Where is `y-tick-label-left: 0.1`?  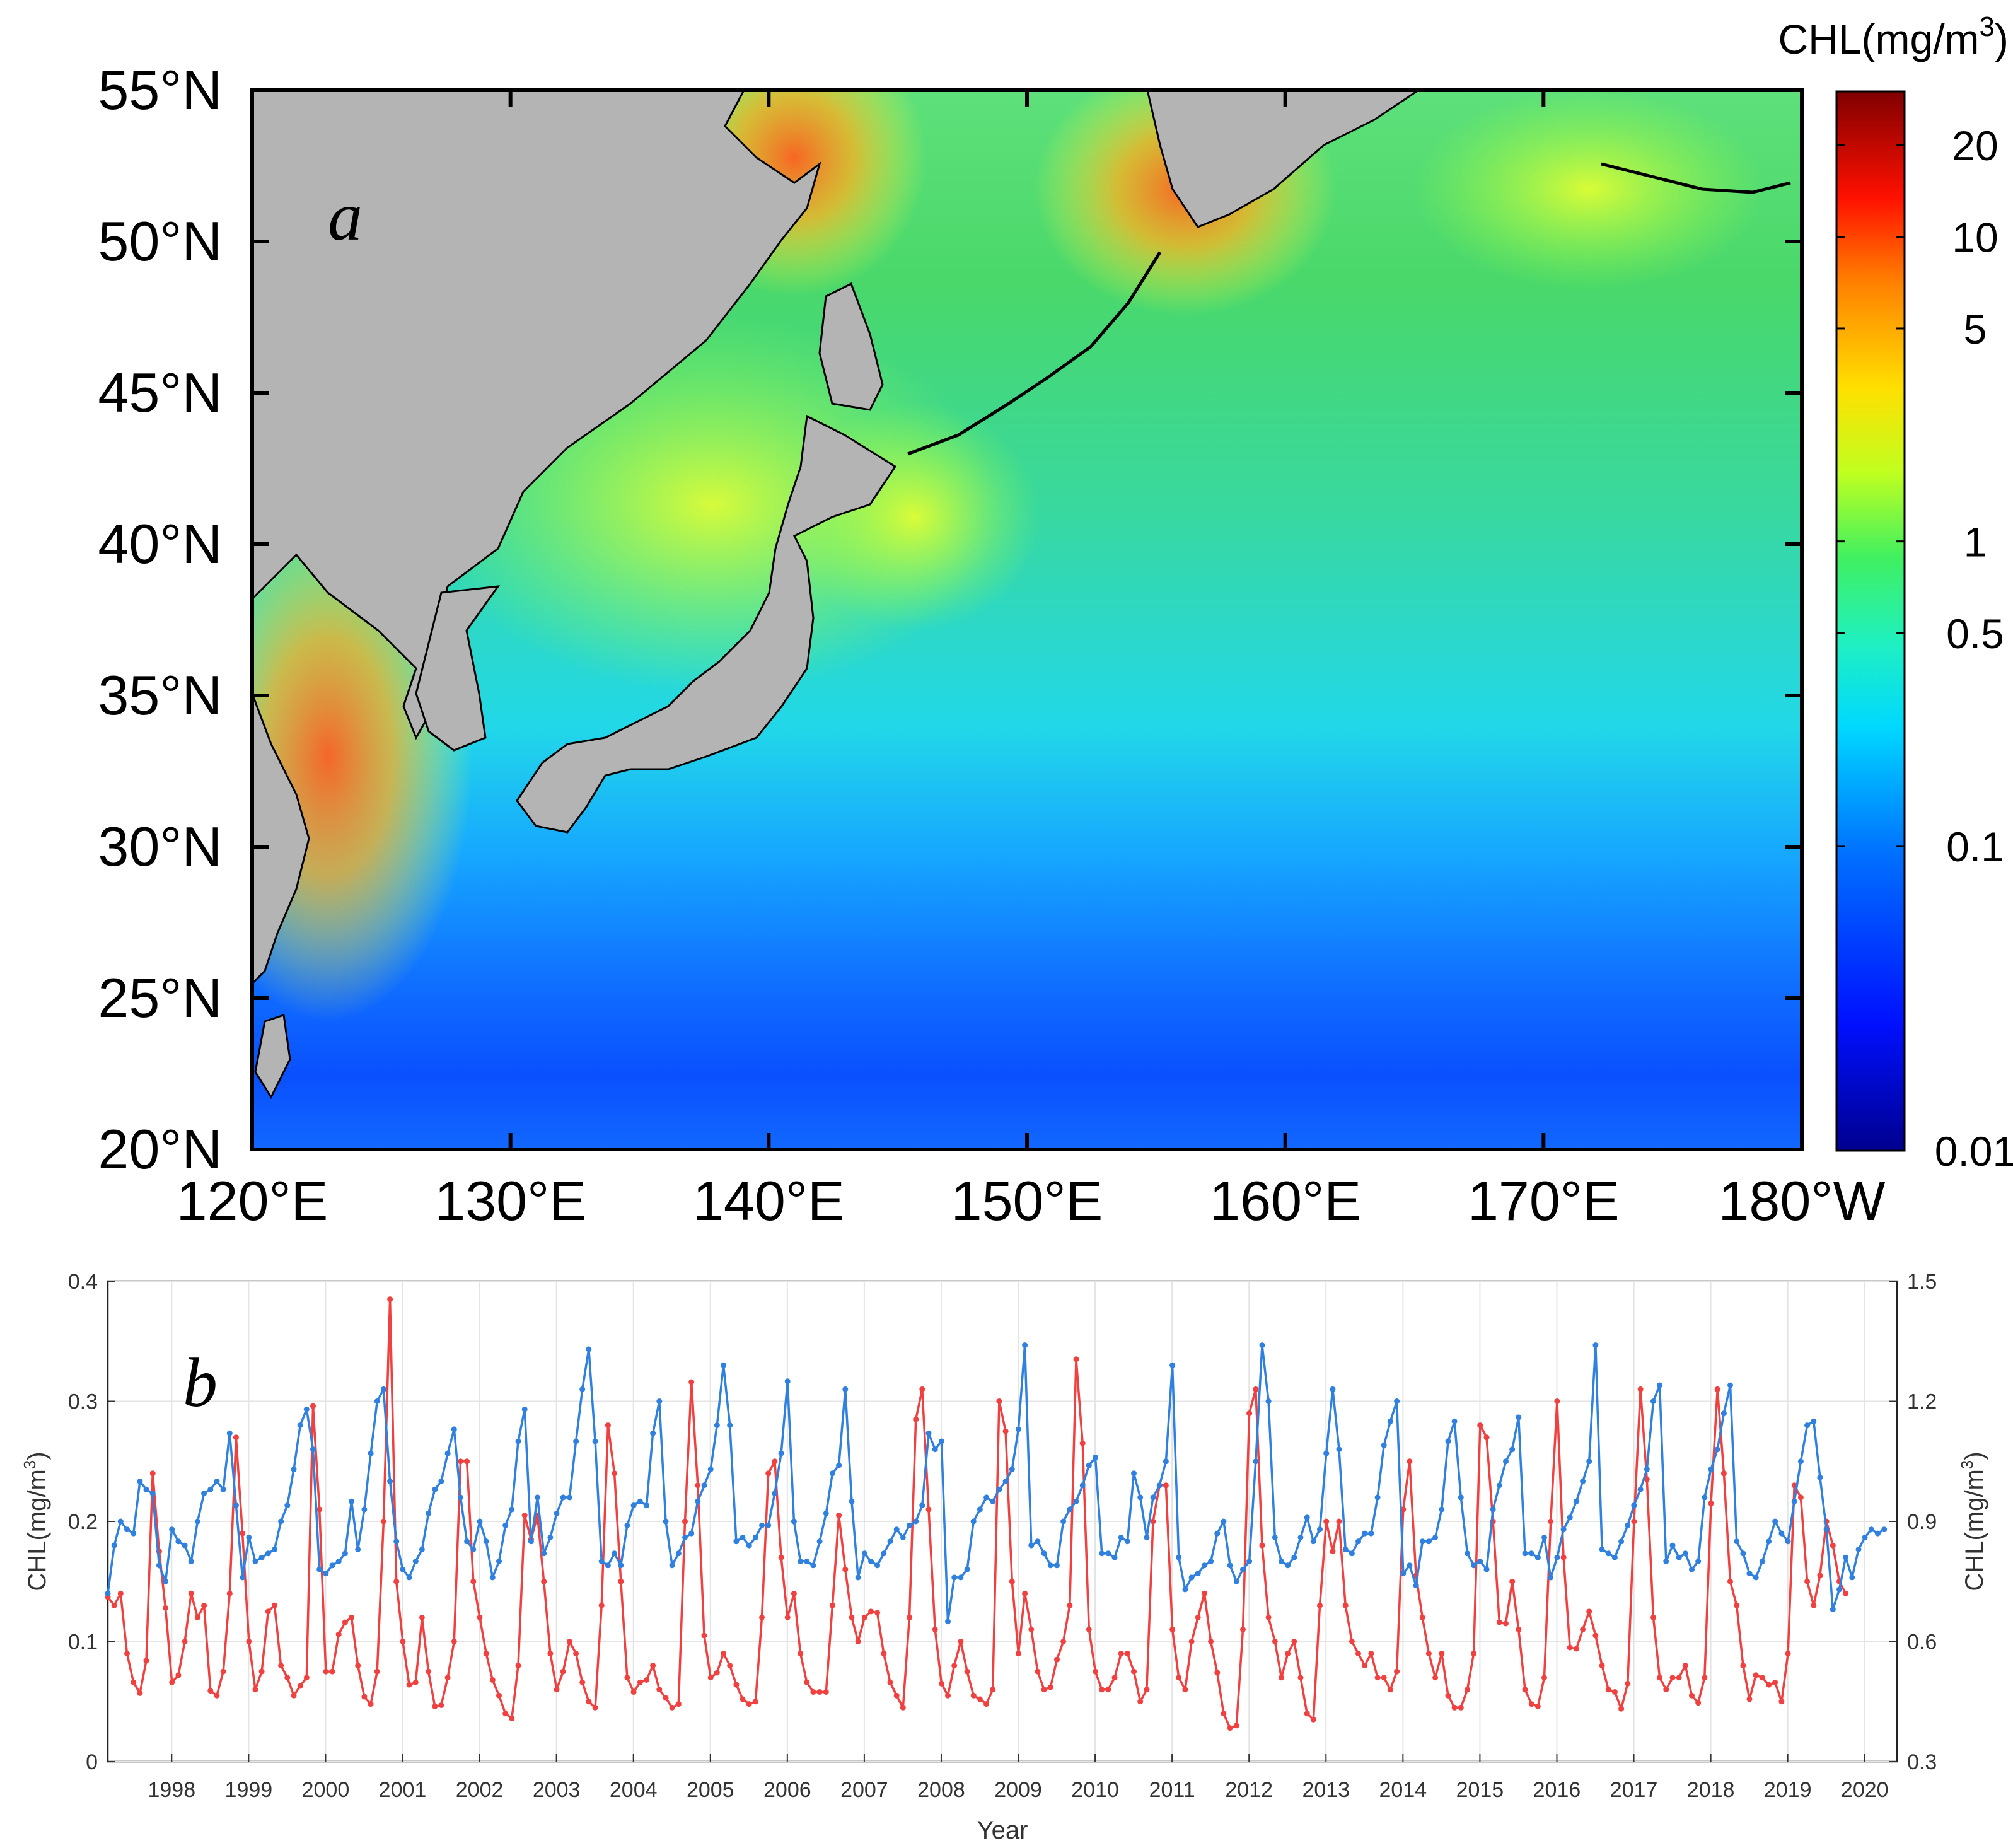 y-tick-label-left: 0.1 is located at coordinates (83, 1642).